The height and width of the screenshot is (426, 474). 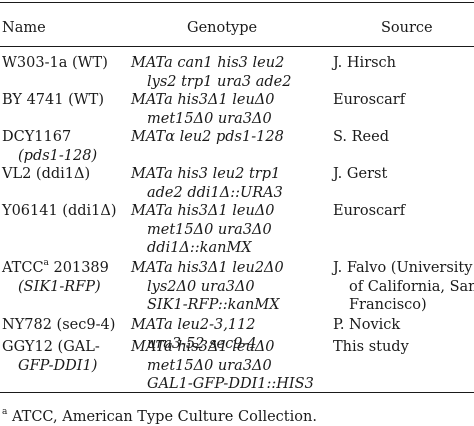 What do you see at coordinates (222, 28) in the screenshot?
I see `column-header-genotype: Genotype` at bounding box center [222, 28].